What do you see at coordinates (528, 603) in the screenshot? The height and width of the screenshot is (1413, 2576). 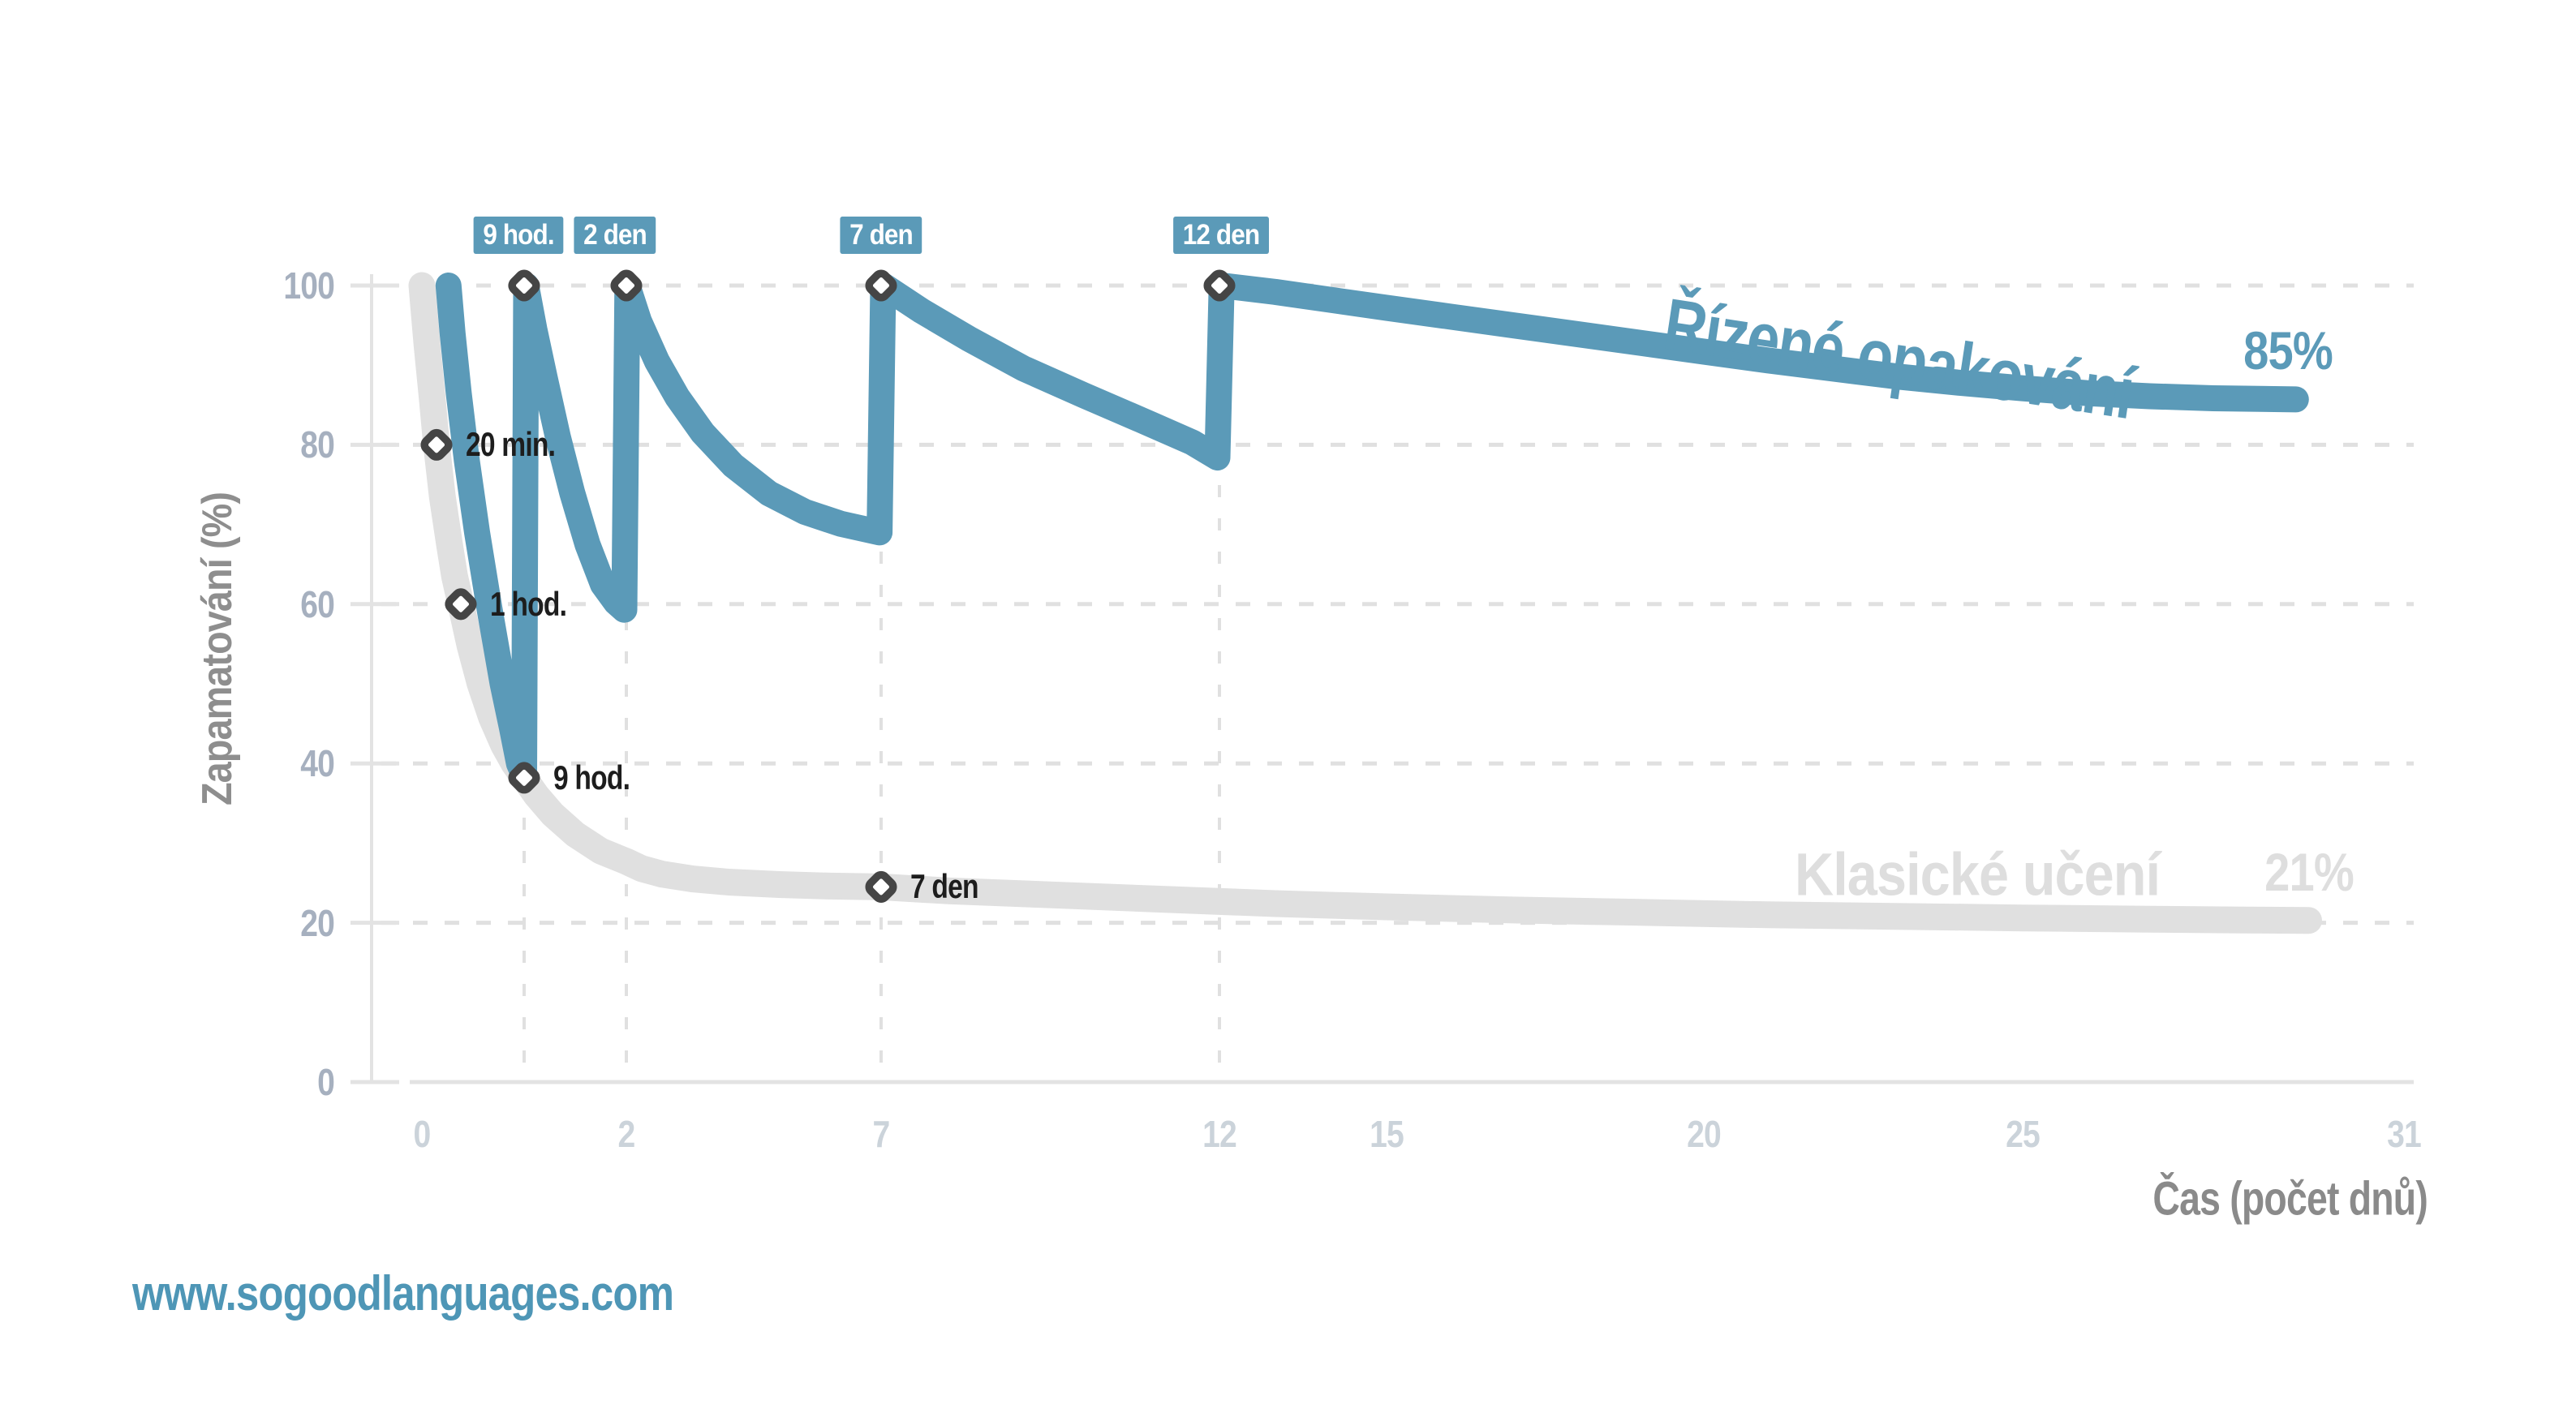 I see `curve-marker-label: 1 hod.` at bounding box center [528, 603].